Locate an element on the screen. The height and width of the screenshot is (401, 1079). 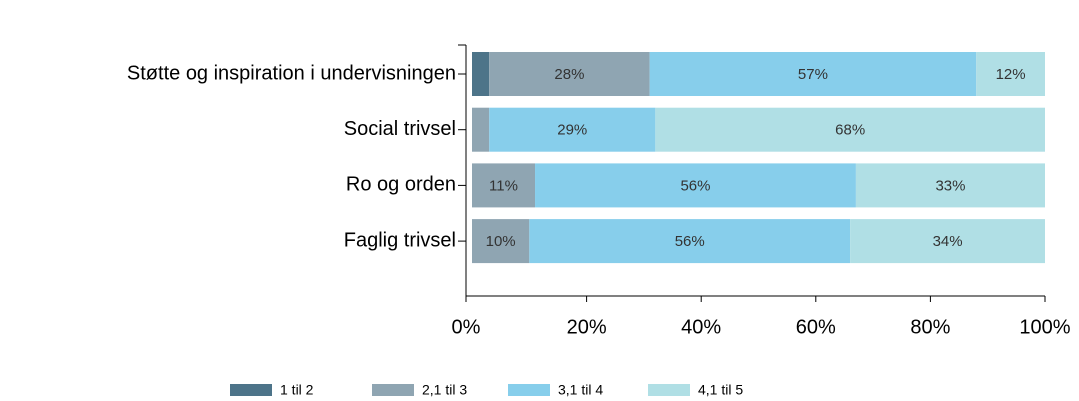
legend-label: 3,1 til 4 is located at coordinates (580, 390).